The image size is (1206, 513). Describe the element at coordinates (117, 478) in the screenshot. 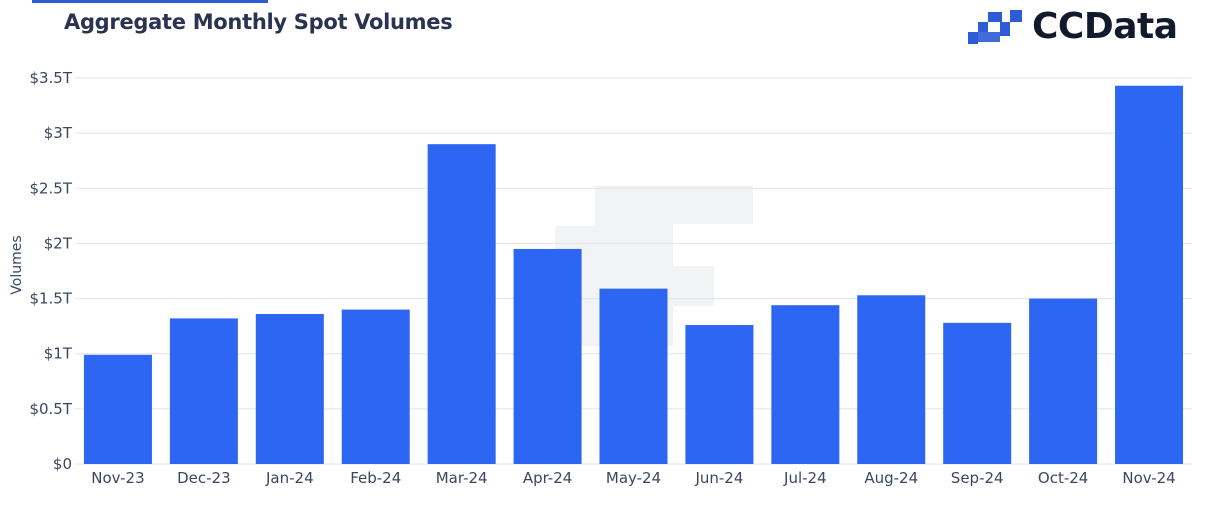

I see `x-tick-label: Nov-23` at that location.